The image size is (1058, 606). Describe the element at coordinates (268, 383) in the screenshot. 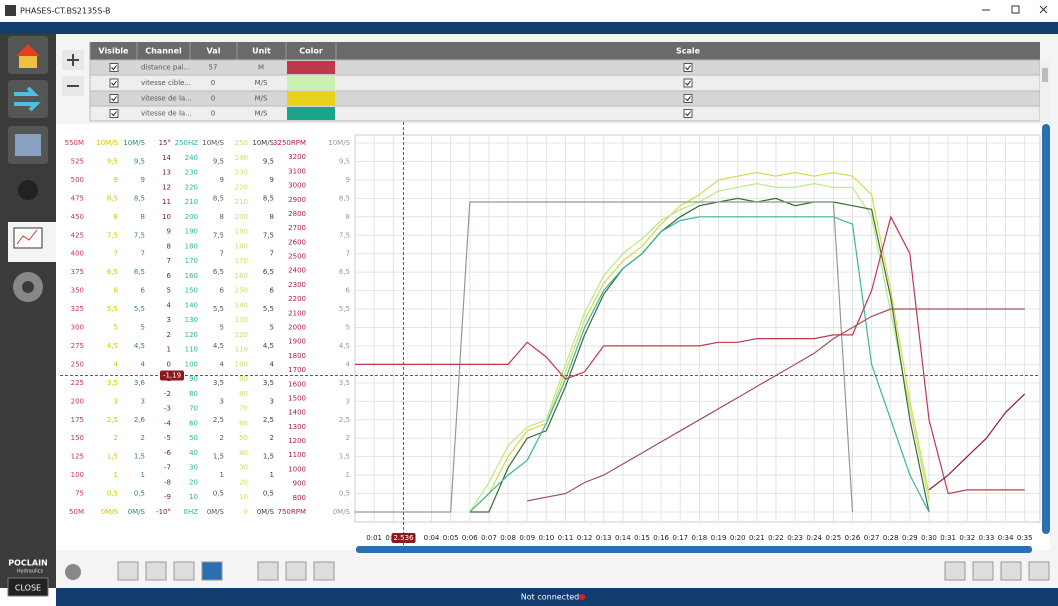

I see `scale-label: 3,5` at that location.